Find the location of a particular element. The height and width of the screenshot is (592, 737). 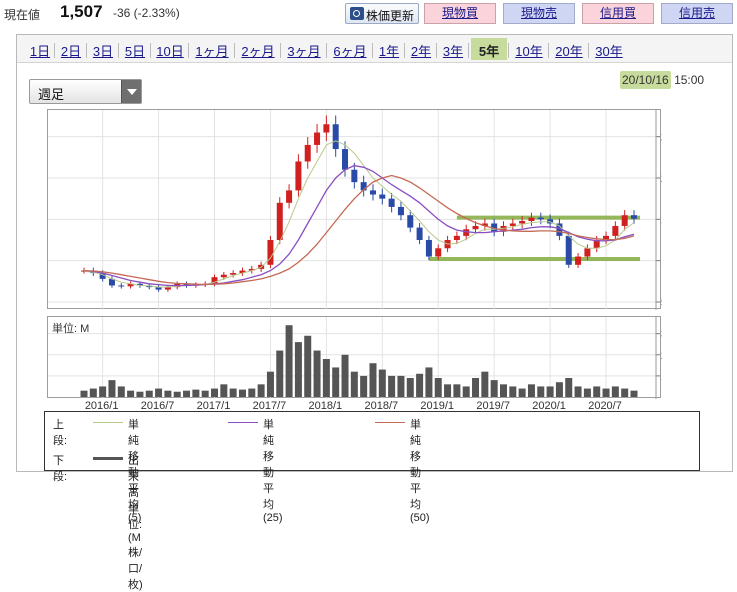

range-tab-14: 20年 is located at coordinates (569, 51).